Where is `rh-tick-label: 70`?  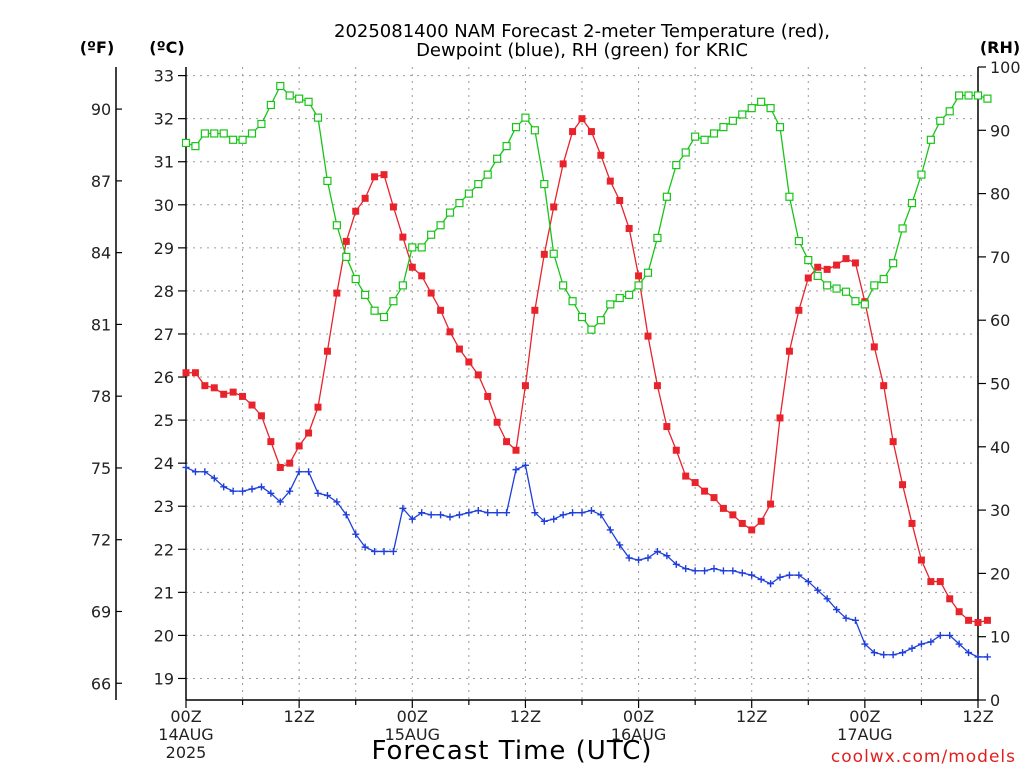 rh-tick-label: 70 is located at coordinates (1000, 257).